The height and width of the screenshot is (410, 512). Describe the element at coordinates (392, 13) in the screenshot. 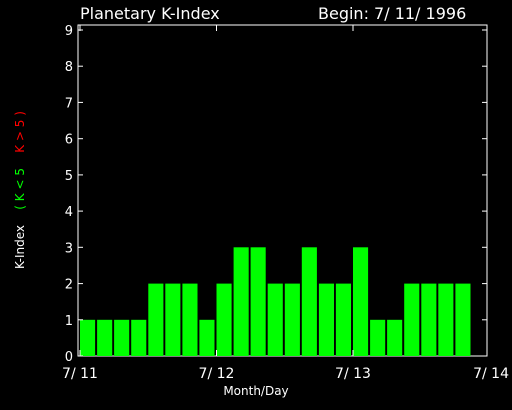

I see `begin-date: Begin: 7/ 11/ 1996` at that location.